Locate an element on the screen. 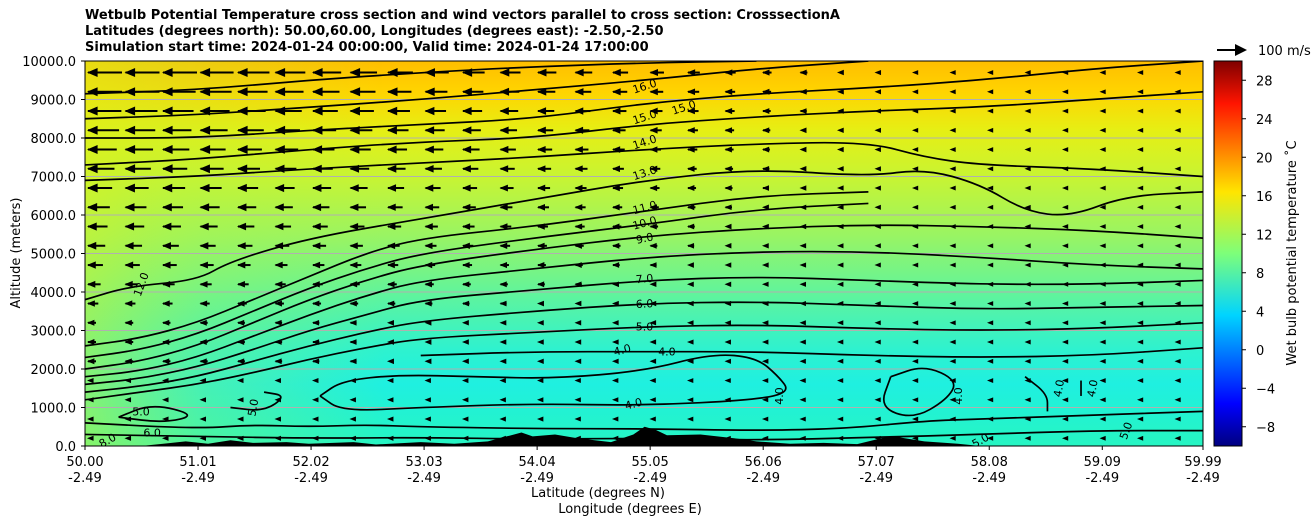 This screenshot has height=526, width=1311. x-tick-label-lon: -2.49 is located at coordinates (1203, 478).